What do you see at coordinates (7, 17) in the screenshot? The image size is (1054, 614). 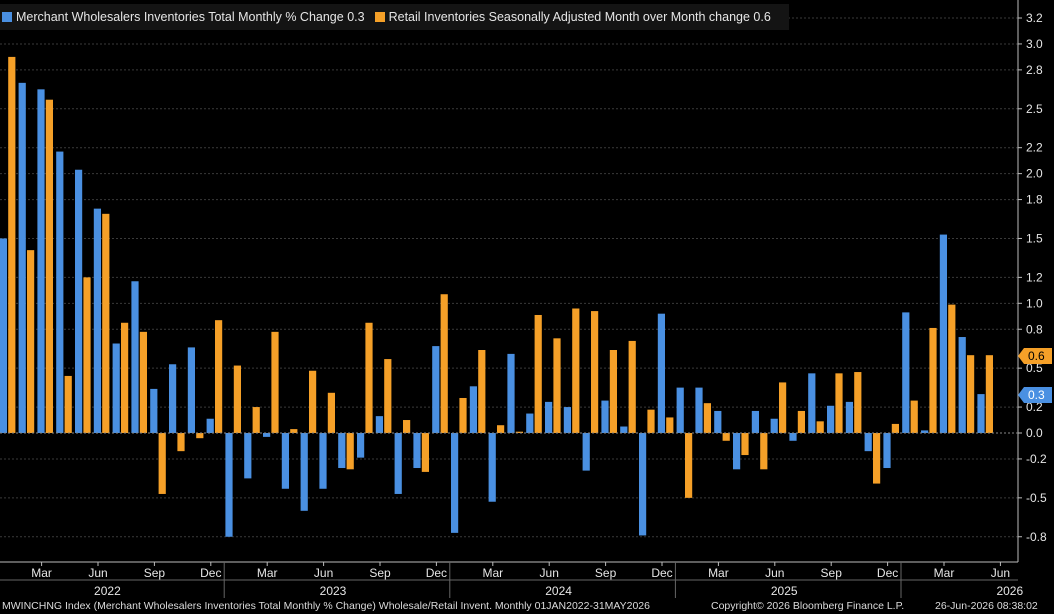 I see `legend-swatch-wholesale` at bounding box center [7, 17].